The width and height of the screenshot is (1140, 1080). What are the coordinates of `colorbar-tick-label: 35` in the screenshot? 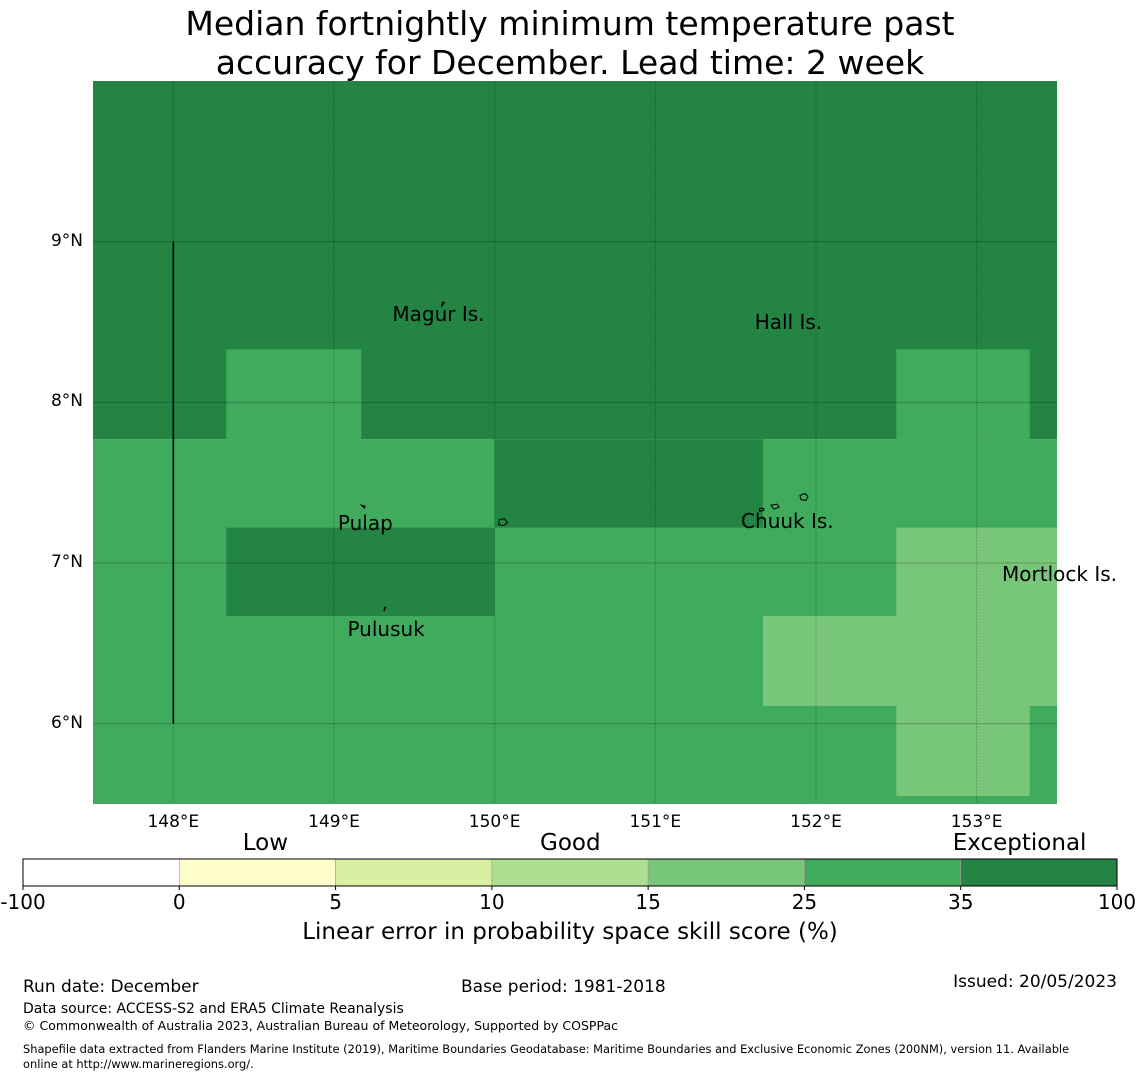 It's located at (960, 902).